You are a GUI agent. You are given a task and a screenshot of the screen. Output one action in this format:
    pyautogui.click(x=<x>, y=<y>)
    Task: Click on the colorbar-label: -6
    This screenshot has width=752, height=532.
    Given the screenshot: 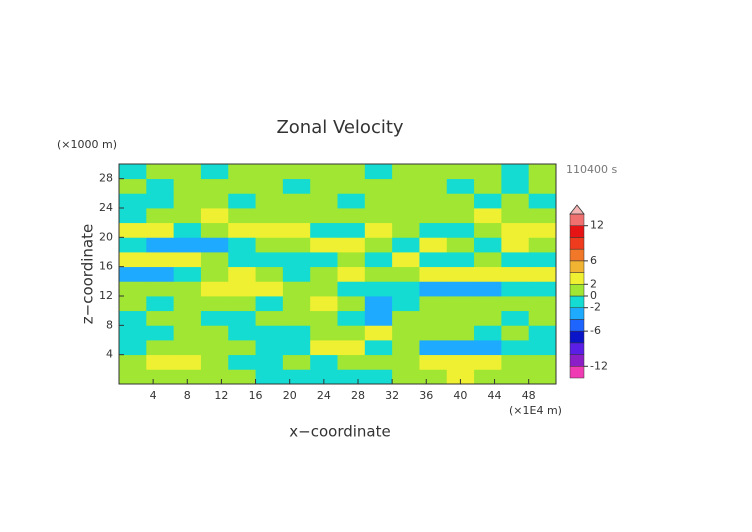 What is the action you would take?
    pyautogui.click(x=595, y=330)
    